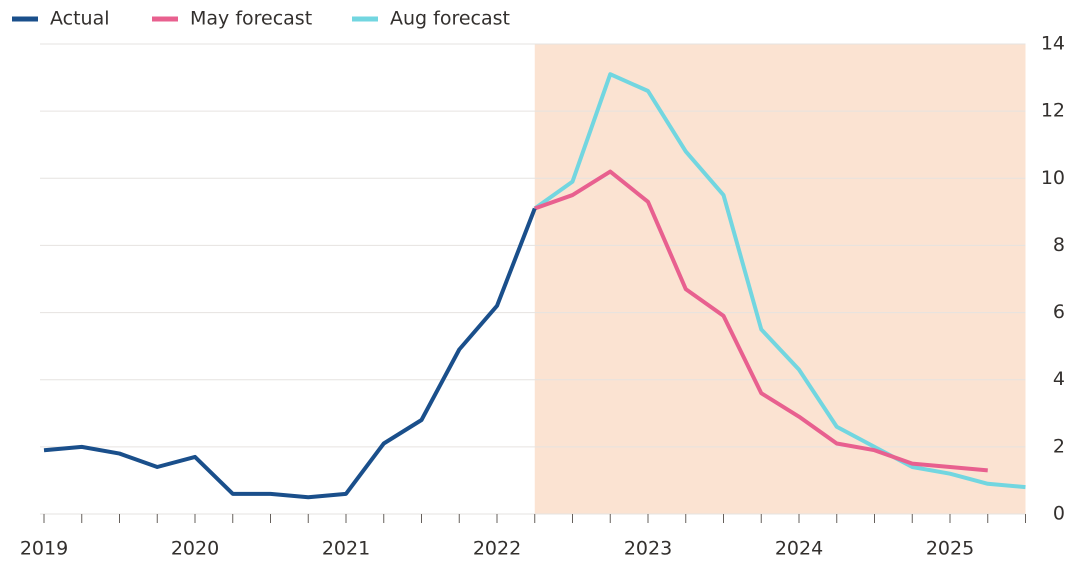 This screenshot has height=561, width=1069. Describe the element at coordinates (1053, 111) in the screenshot. I see `y-tick-label: 12` at that location.